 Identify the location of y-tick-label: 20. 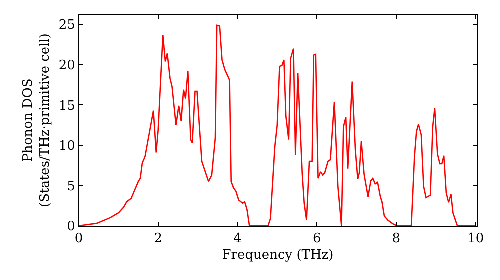
(67, 66).